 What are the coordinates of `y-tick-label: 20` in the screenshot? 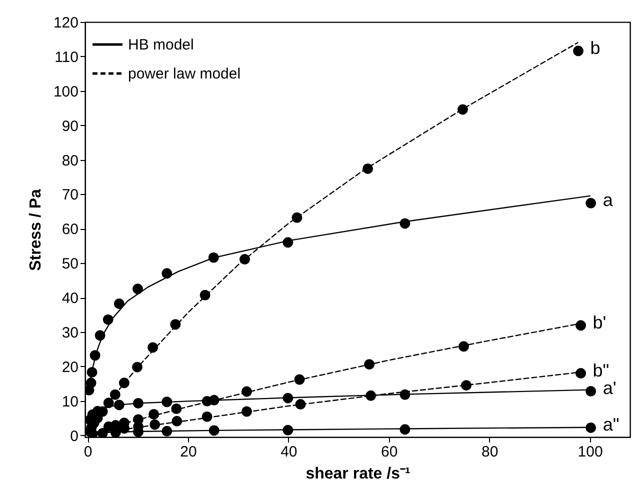 It's located at (70, 367).